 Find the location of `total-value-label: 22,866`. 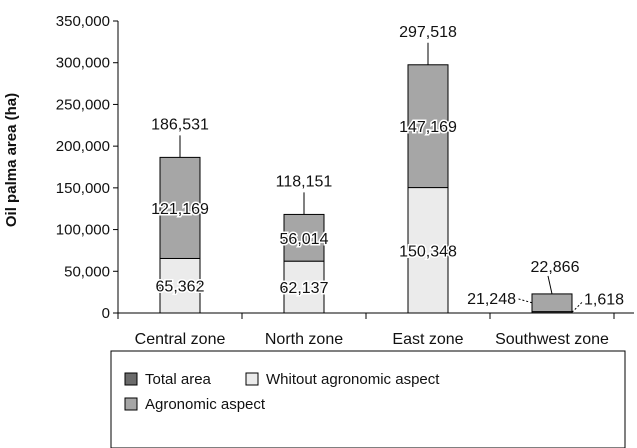

total-value-label: 22,866 is located at coordinates (555, 267).